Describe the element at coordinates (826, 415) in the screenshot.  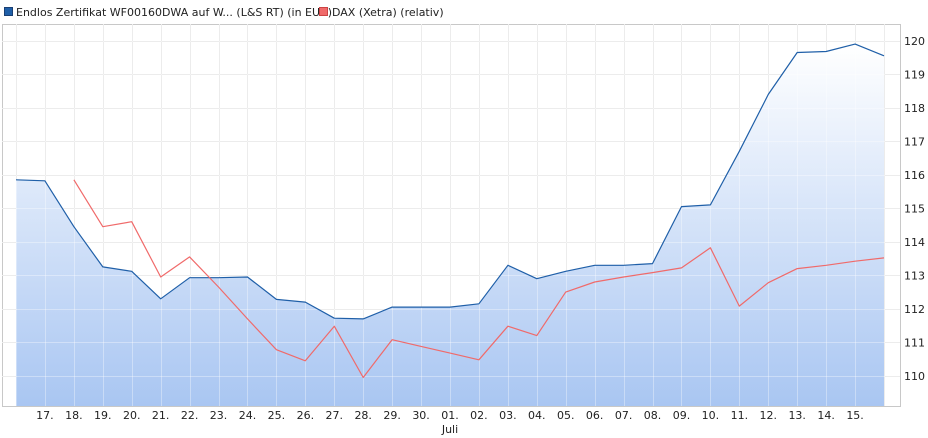
I see `x-tick-label: 14.` at that location.